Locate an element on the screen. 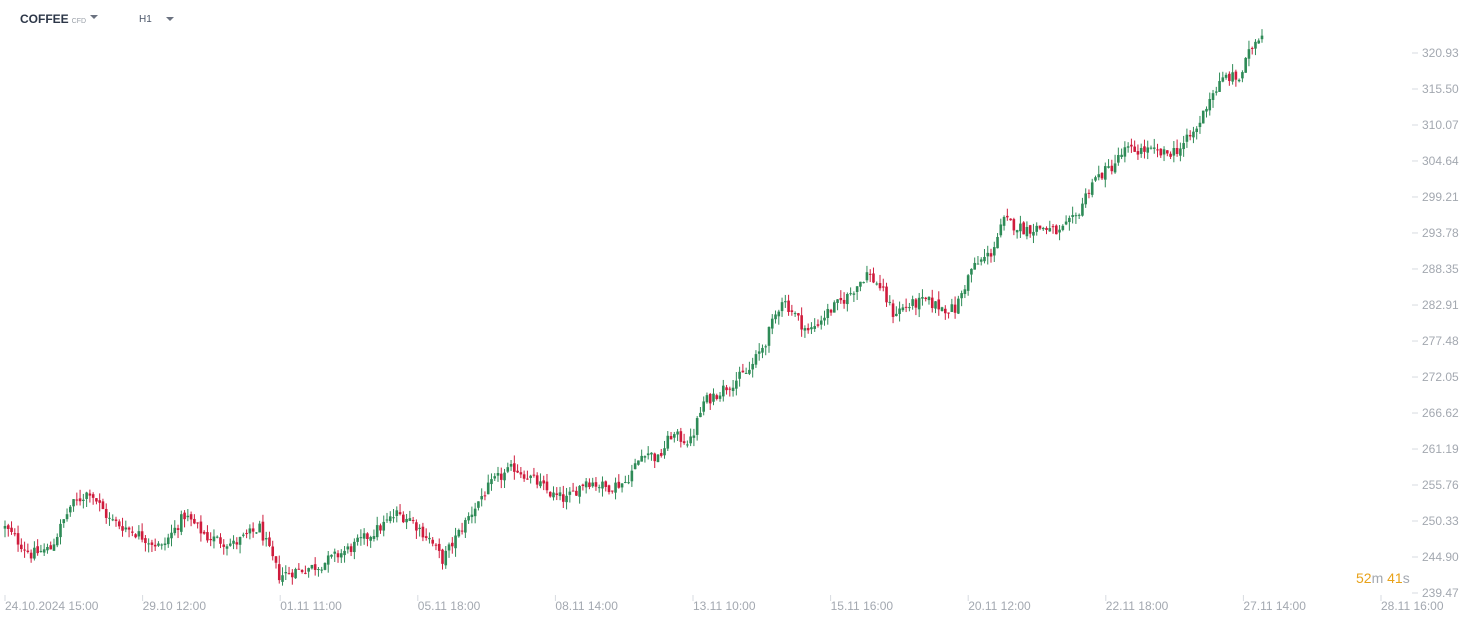 This screenshot has height=623, width=1482. bar-countdown: 52m 41s is located at coordinates (1383, 578).